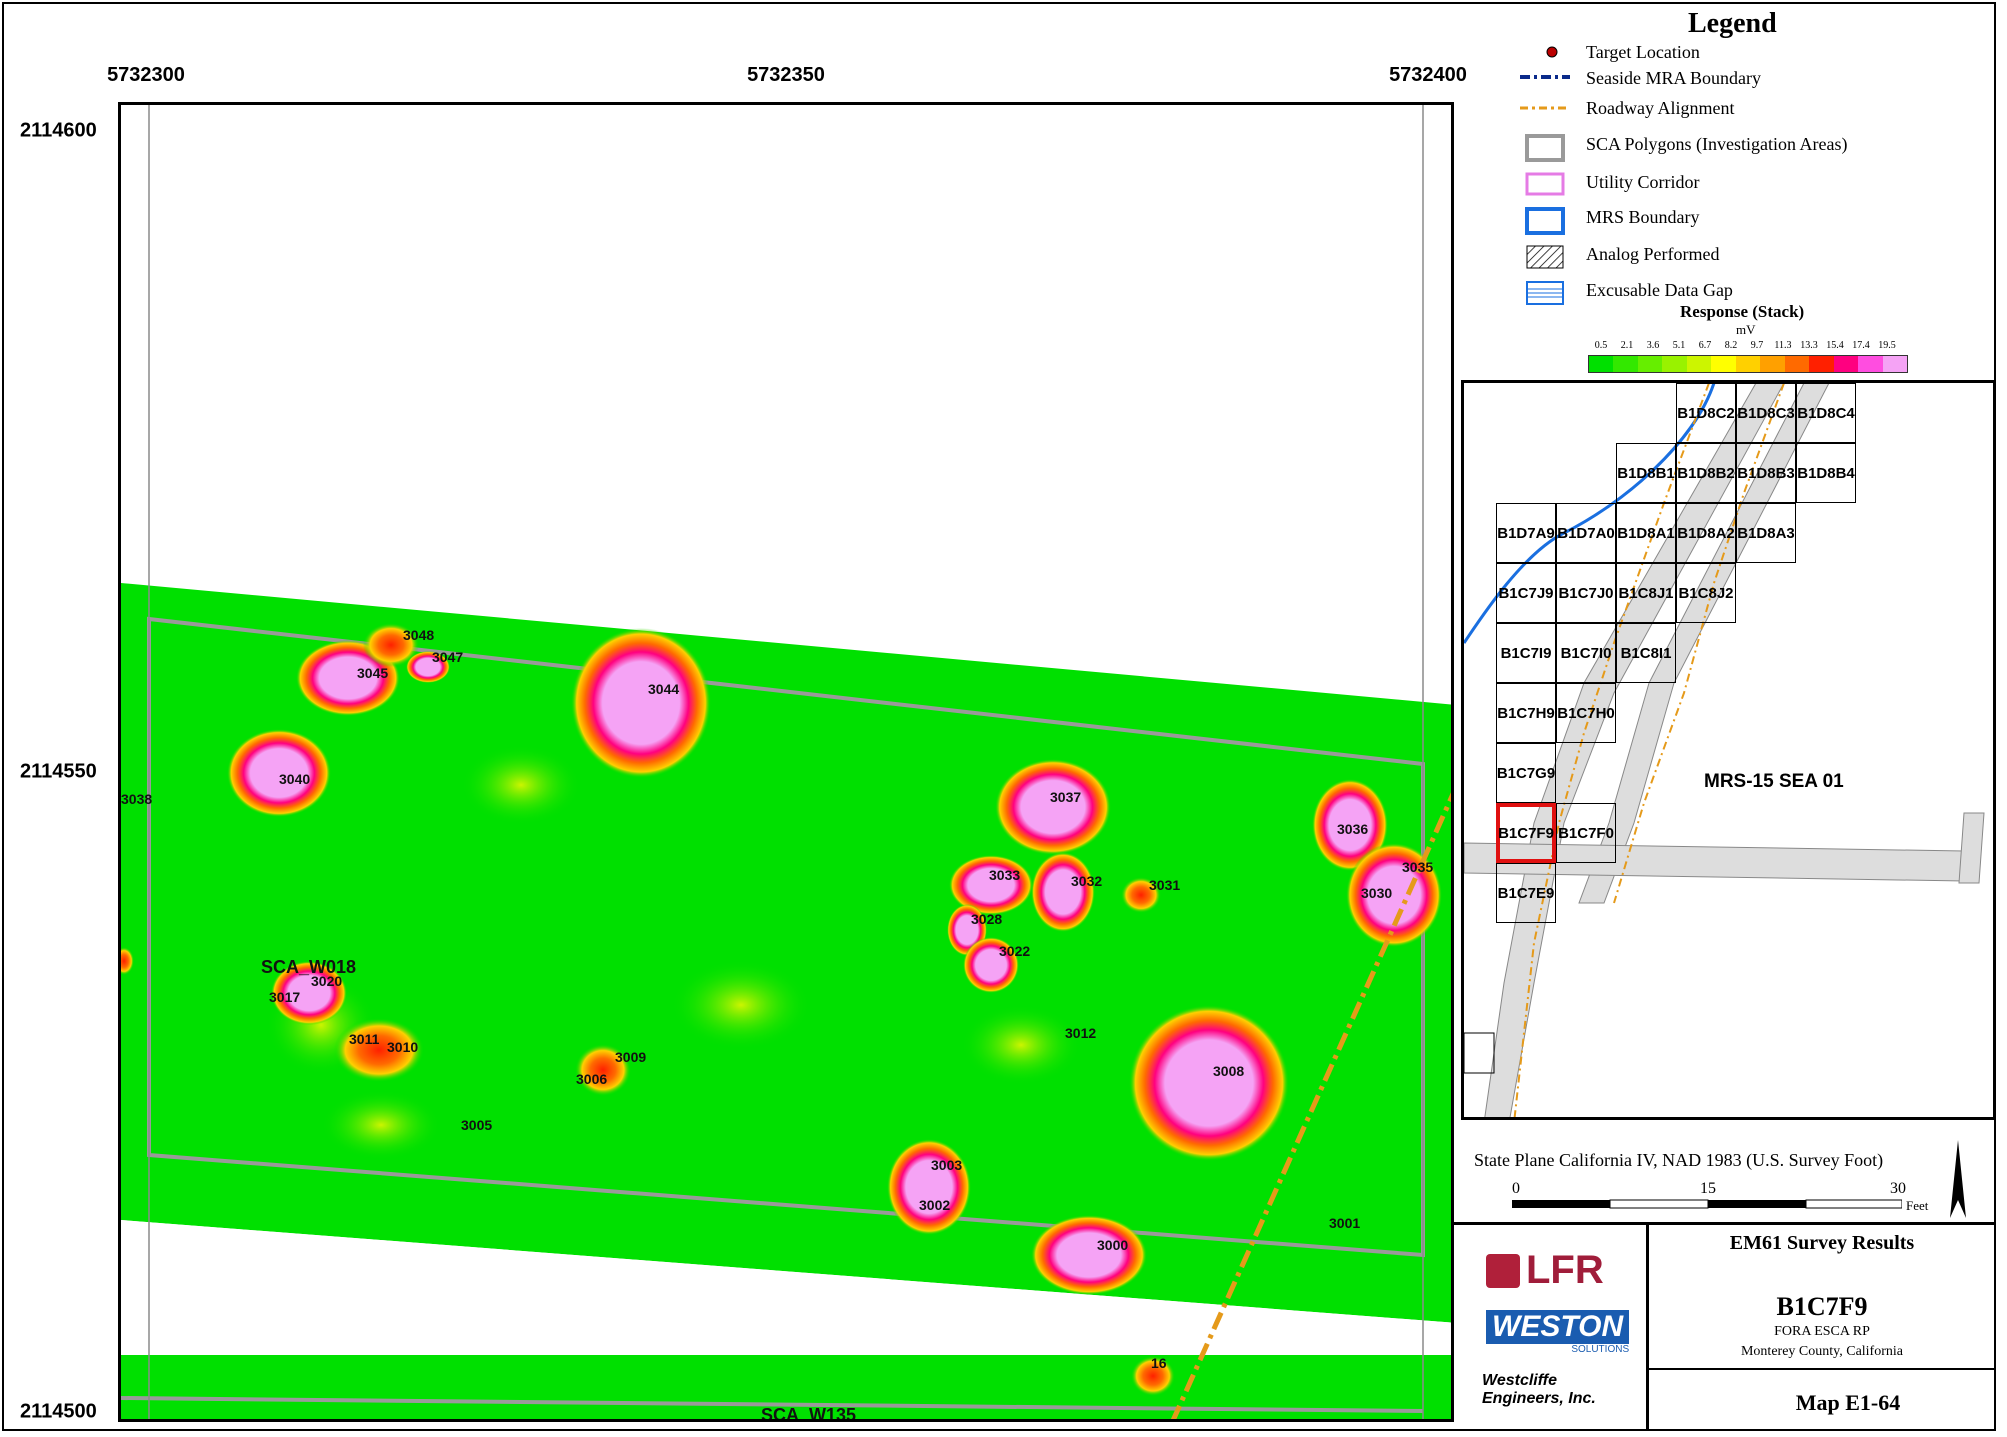 This screenshot has width=2007, height=1437. What do you see at coordinates (1646, 533) in the screenshot?
I see `inset-grid-cell: B1D8A1` at bounding box center [1646, 533].